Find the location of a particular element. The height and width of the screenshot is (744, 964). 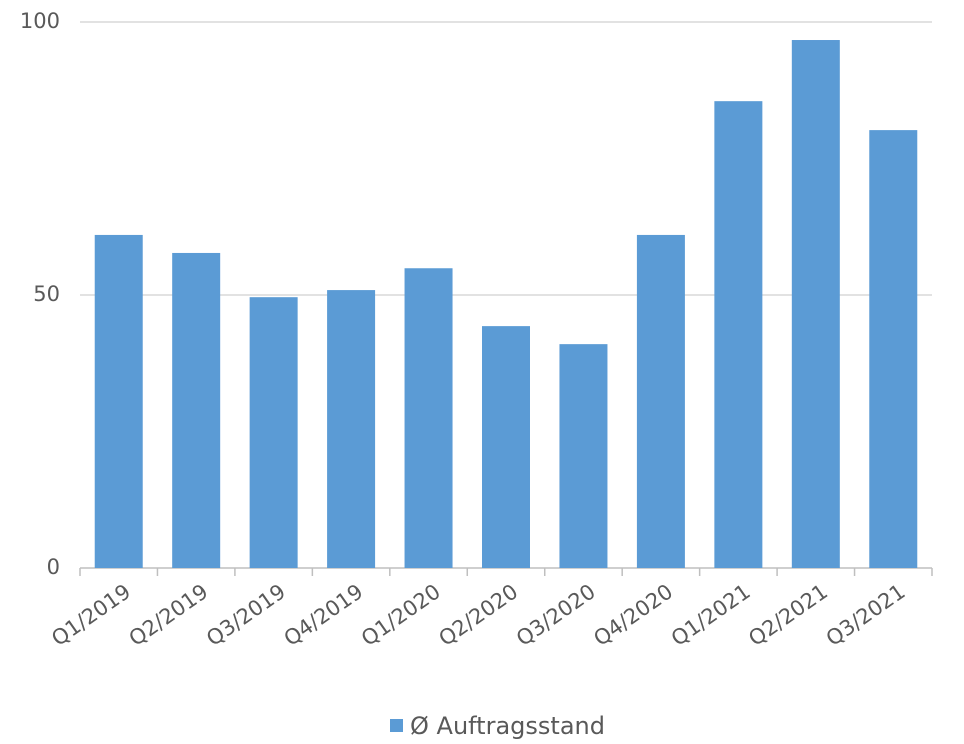

x-tick-label: Q1/2021 is located at coordinates (711, 615).